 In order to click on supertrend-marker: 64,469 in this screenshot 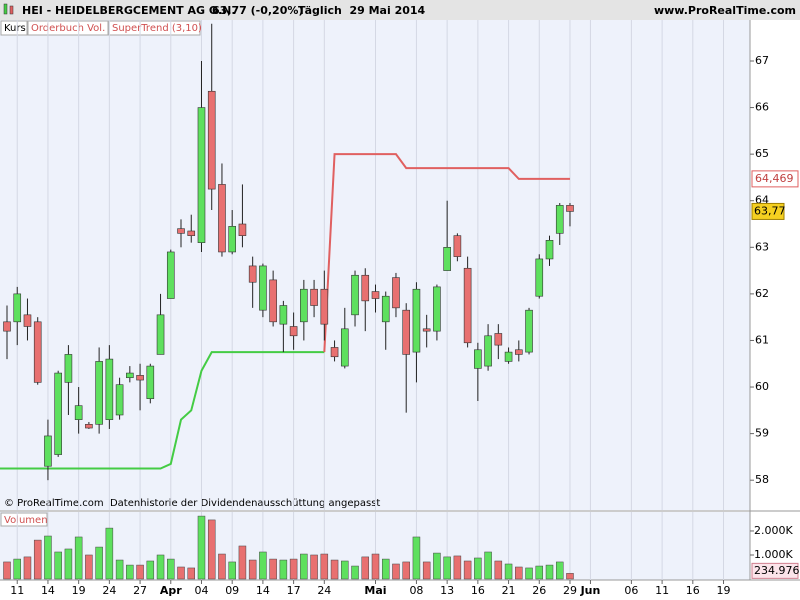, I will do `click(774, 178)`.